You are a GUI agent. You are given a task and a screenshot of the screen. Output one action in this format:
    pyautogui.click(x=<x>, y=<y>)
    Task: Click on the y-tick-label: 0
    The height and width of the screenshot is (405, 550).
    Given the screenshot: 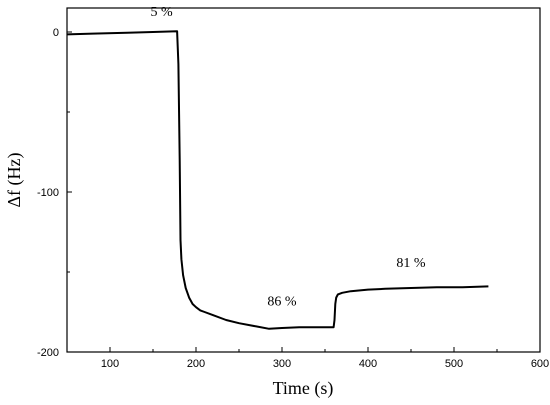 What is the action you would take?
    pyautogui.click(x=56, y=33)
    